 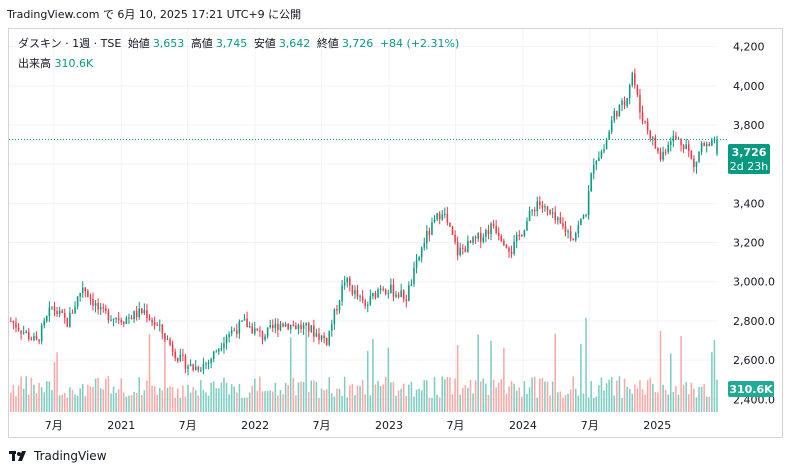 What do you see at coordinates (34, 63) in the screenshot?
I see `volume-label: 出来高` at bounding box center [34, 63].